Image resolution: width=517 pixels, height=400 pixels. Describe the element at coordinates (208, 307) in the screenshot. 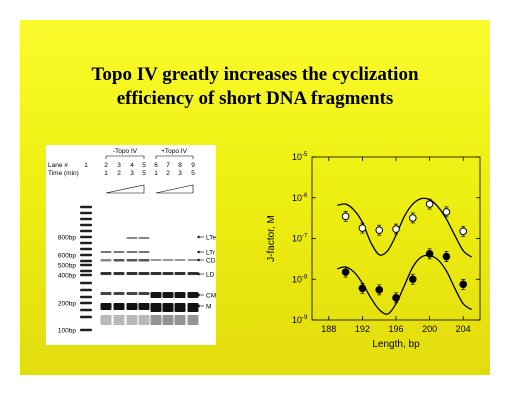

I see `band-label: M` at that location.